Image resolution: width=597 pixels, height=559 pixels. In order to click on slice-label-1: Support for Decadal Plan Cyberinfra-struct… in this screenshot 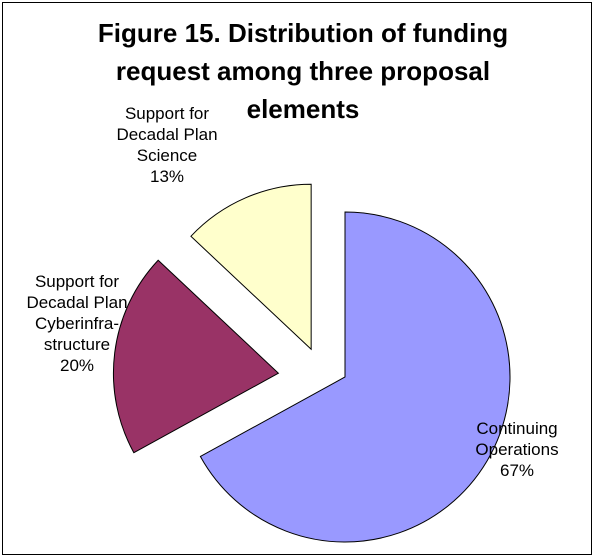, I will do `click(76, 323)`.